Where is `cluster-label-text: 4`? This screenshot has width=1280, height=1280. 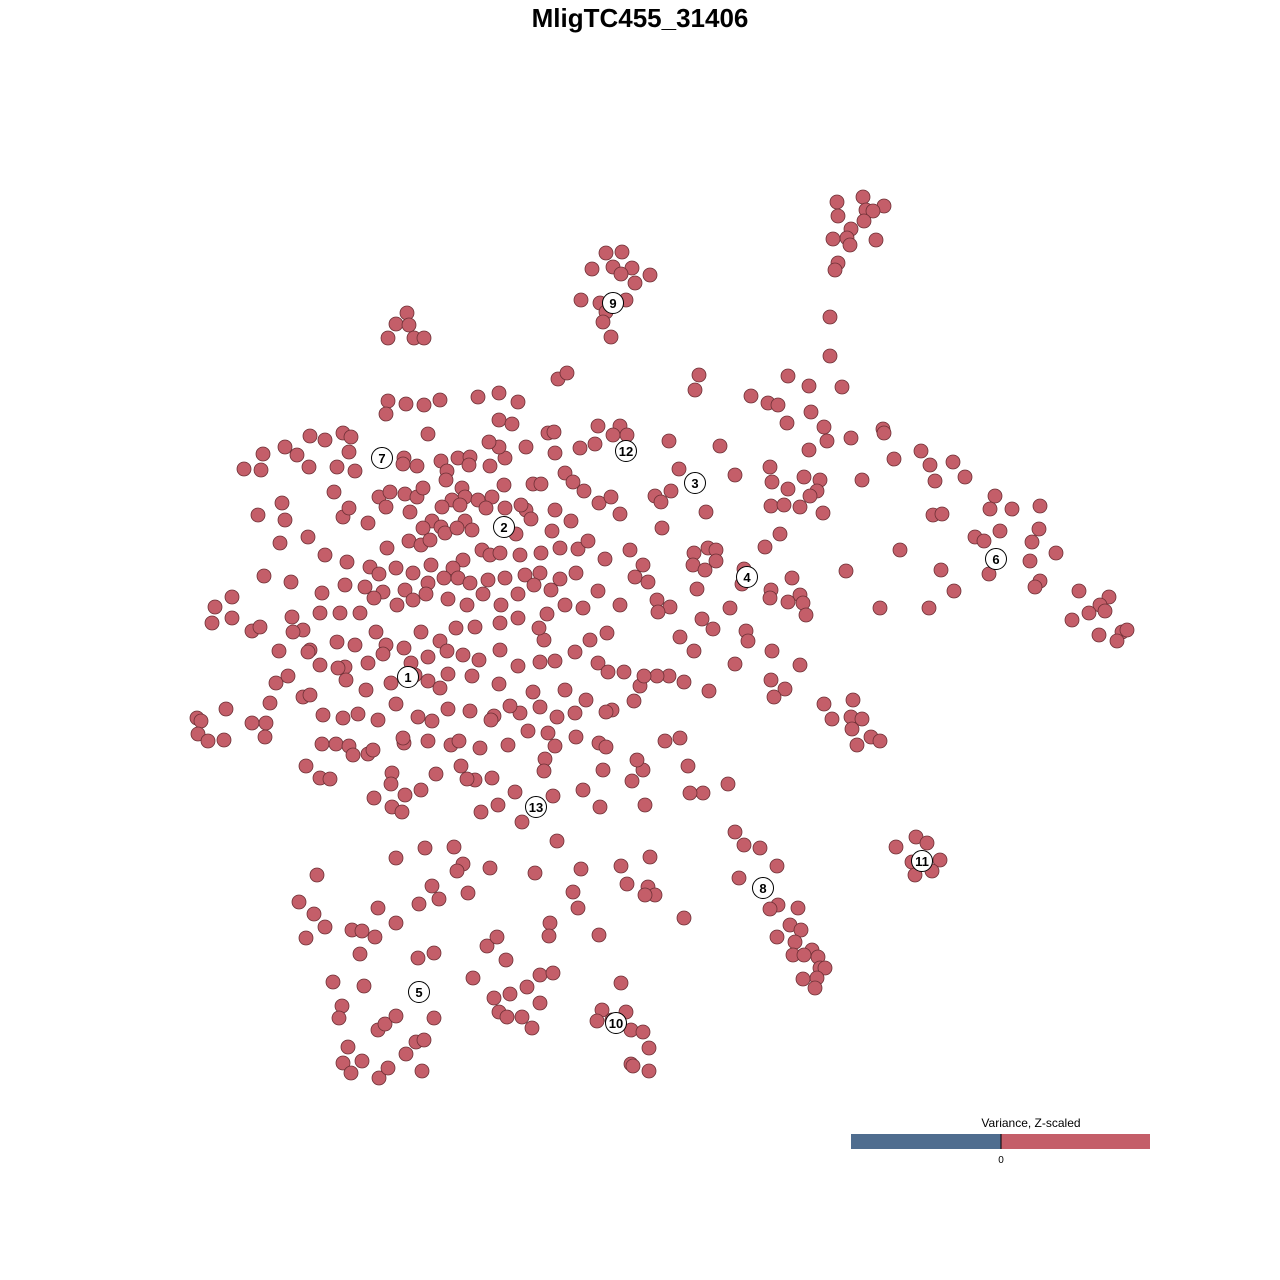 cluster-label-text: 4 is located at coordinates (747, 577).